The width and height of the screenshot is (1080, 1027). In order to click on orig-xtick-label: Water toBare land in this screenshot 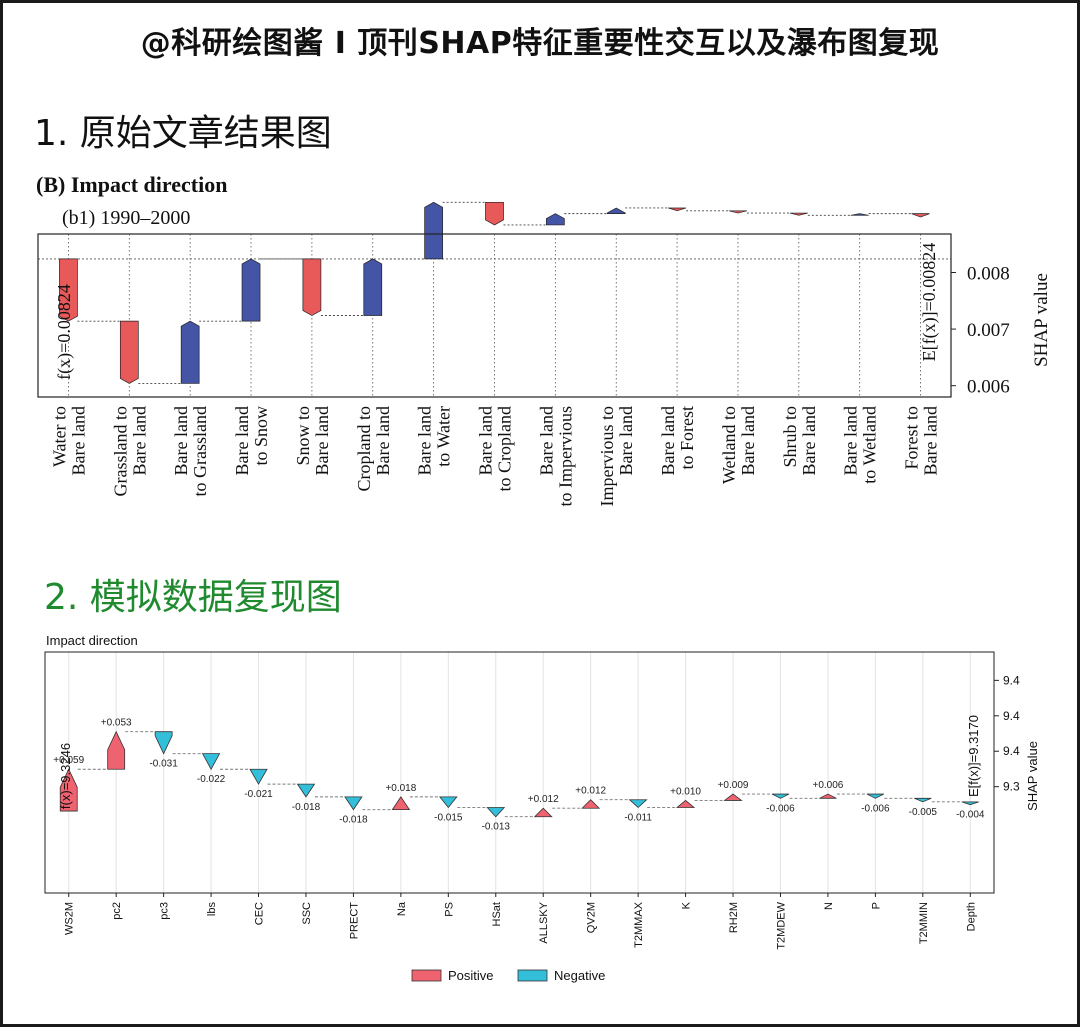, I will do `click(68, 440)`.